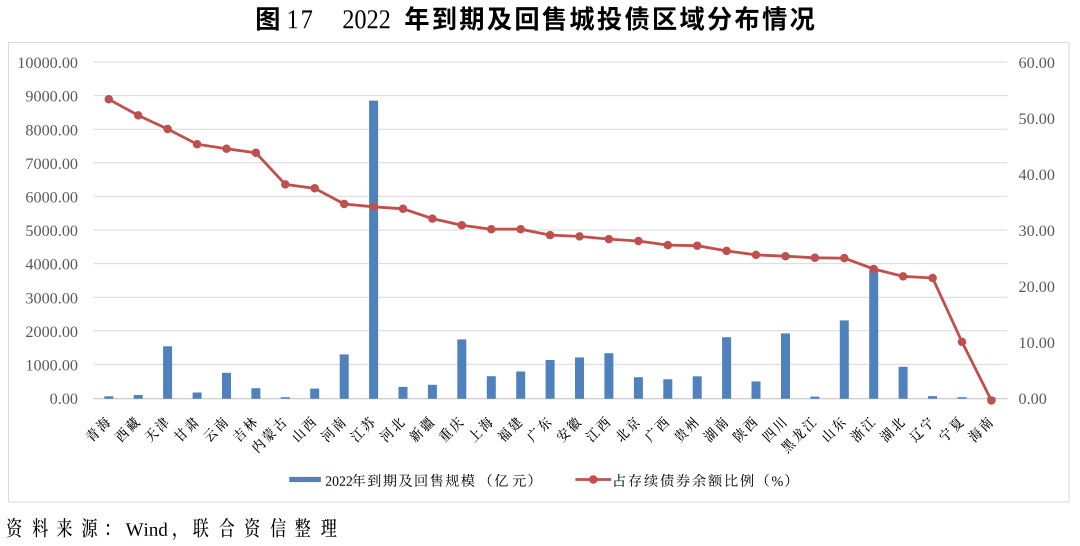 This screenshot has width=1080, height=546. What do you see at coordinates (1037, 343) in the screenshot?
I see `svg-text: 10.00` at bounding box center [1037, 343].